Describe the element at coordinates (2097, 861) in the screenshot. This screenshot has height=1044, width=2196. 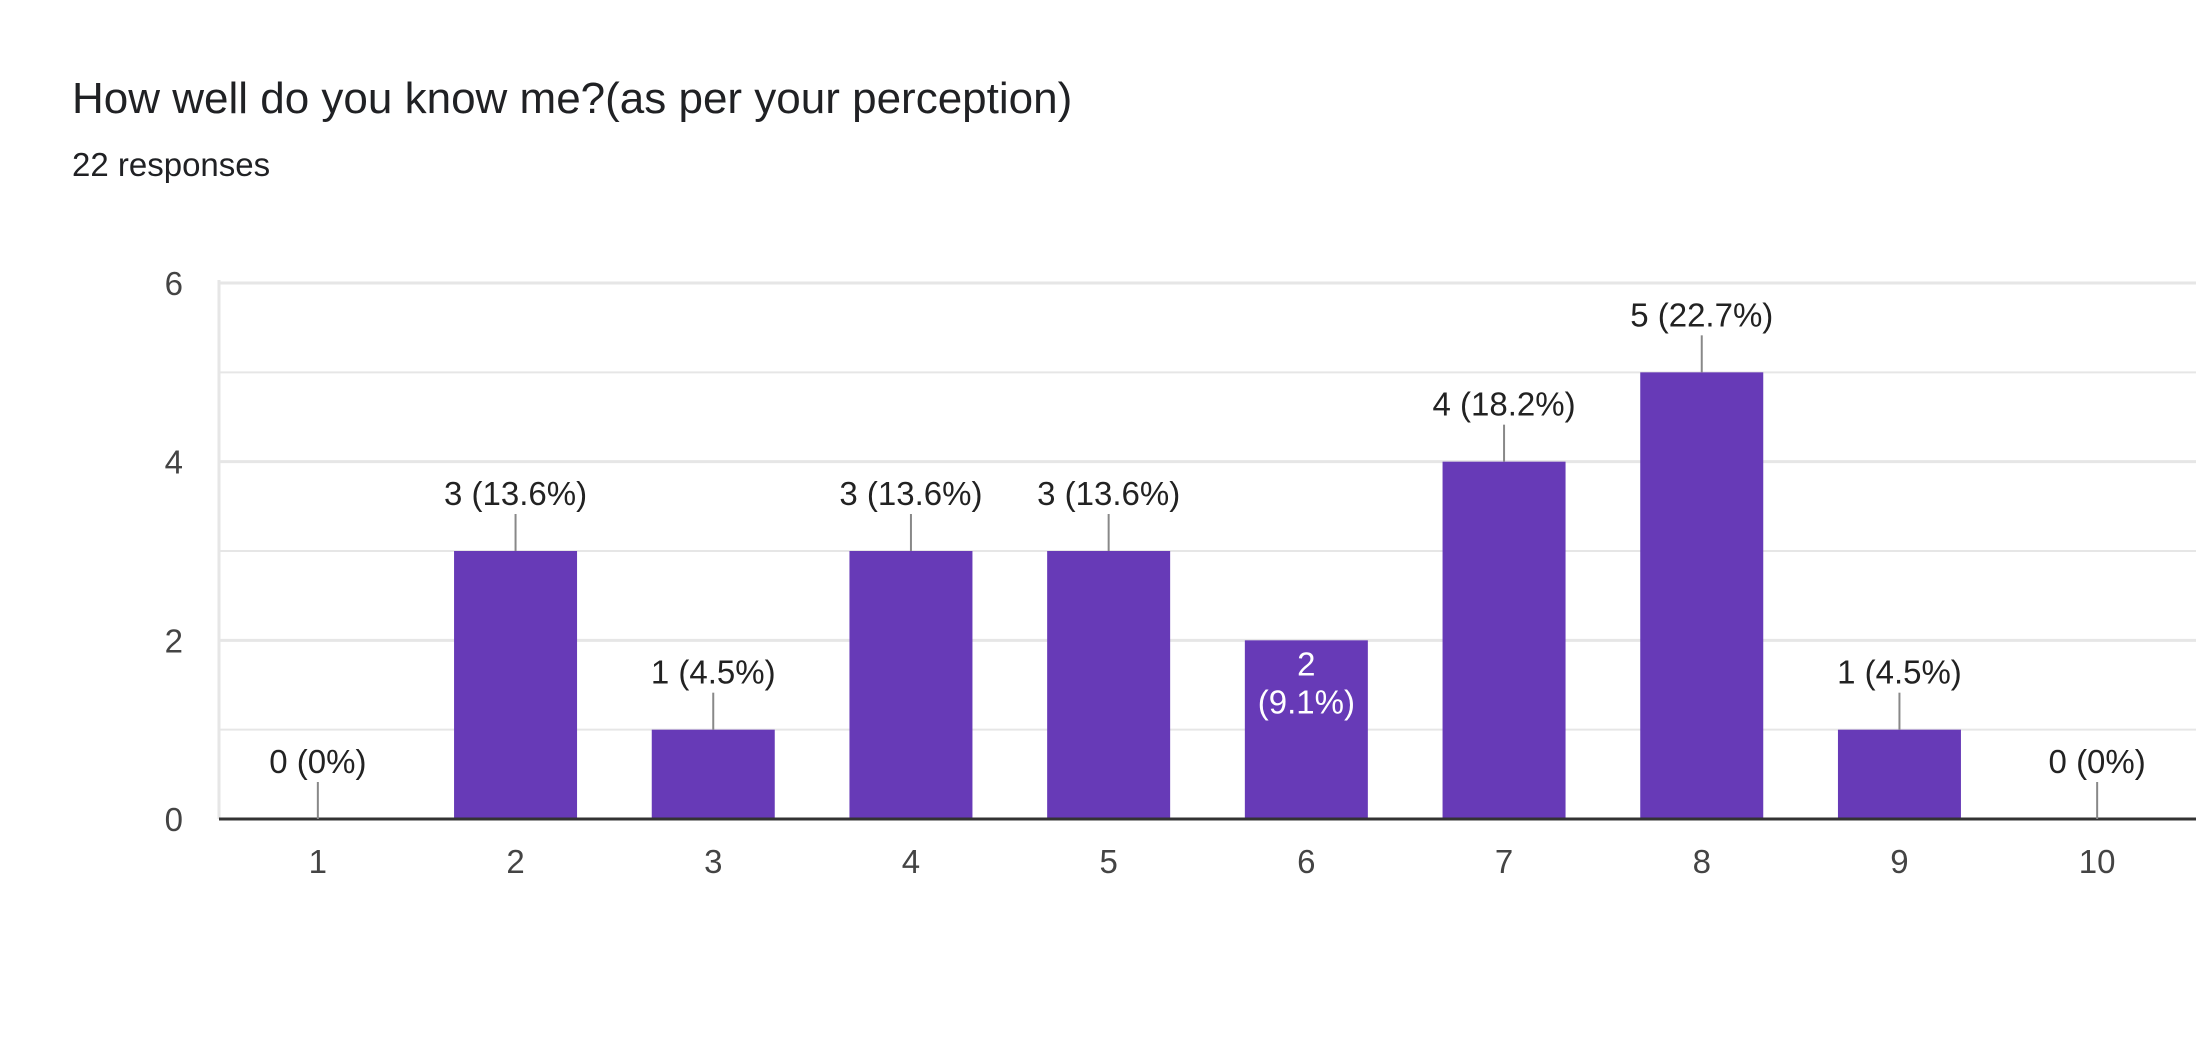
I see `x-tick-label: 10` at that location.